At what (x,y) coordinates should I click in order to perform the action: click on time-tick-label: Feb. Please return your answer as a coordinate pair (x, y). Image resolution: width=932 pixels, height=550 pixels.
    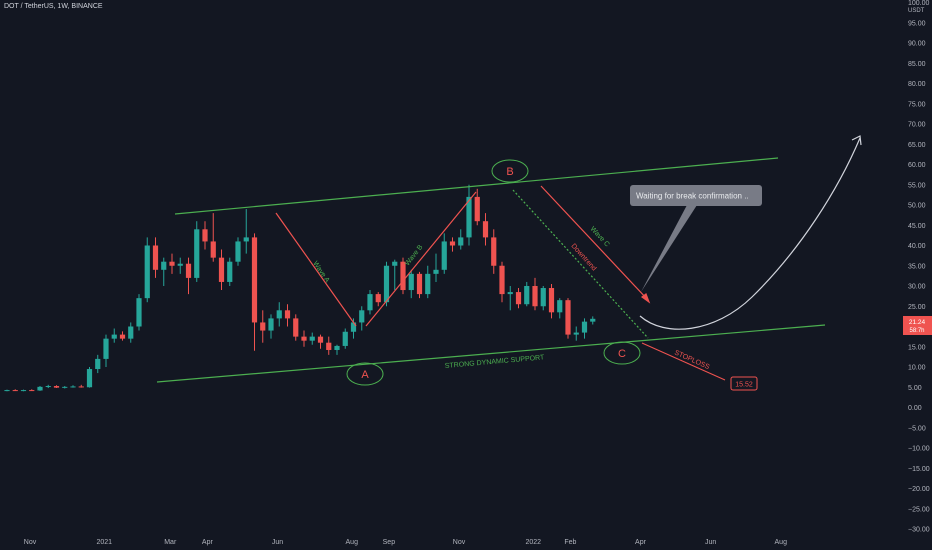
    Looking at the image, I should click on (570, 542).